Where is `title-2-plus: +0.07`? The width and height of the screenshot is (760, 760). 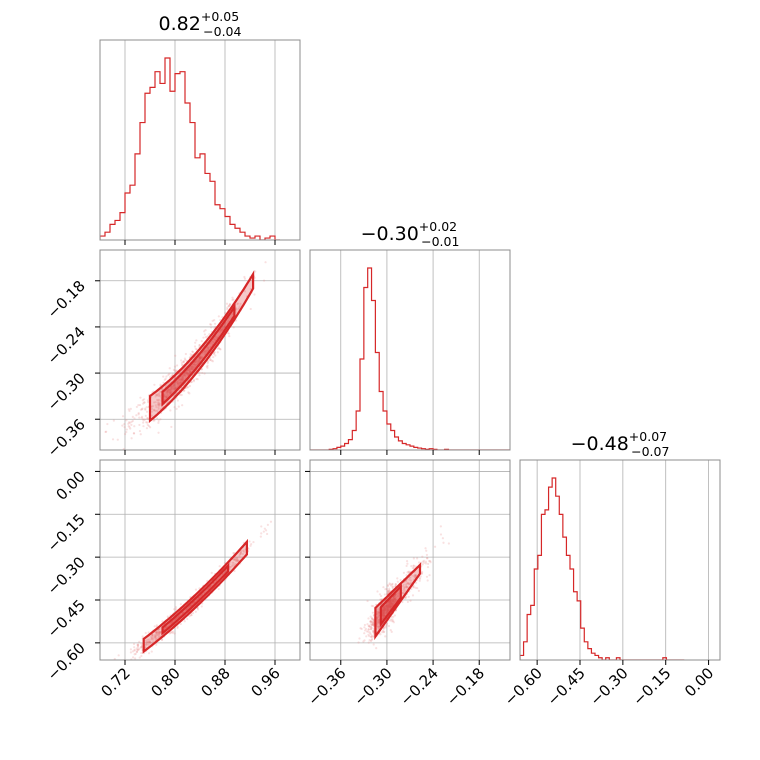
title-2-plus: +0.07 is located at coordinates (648, 436).